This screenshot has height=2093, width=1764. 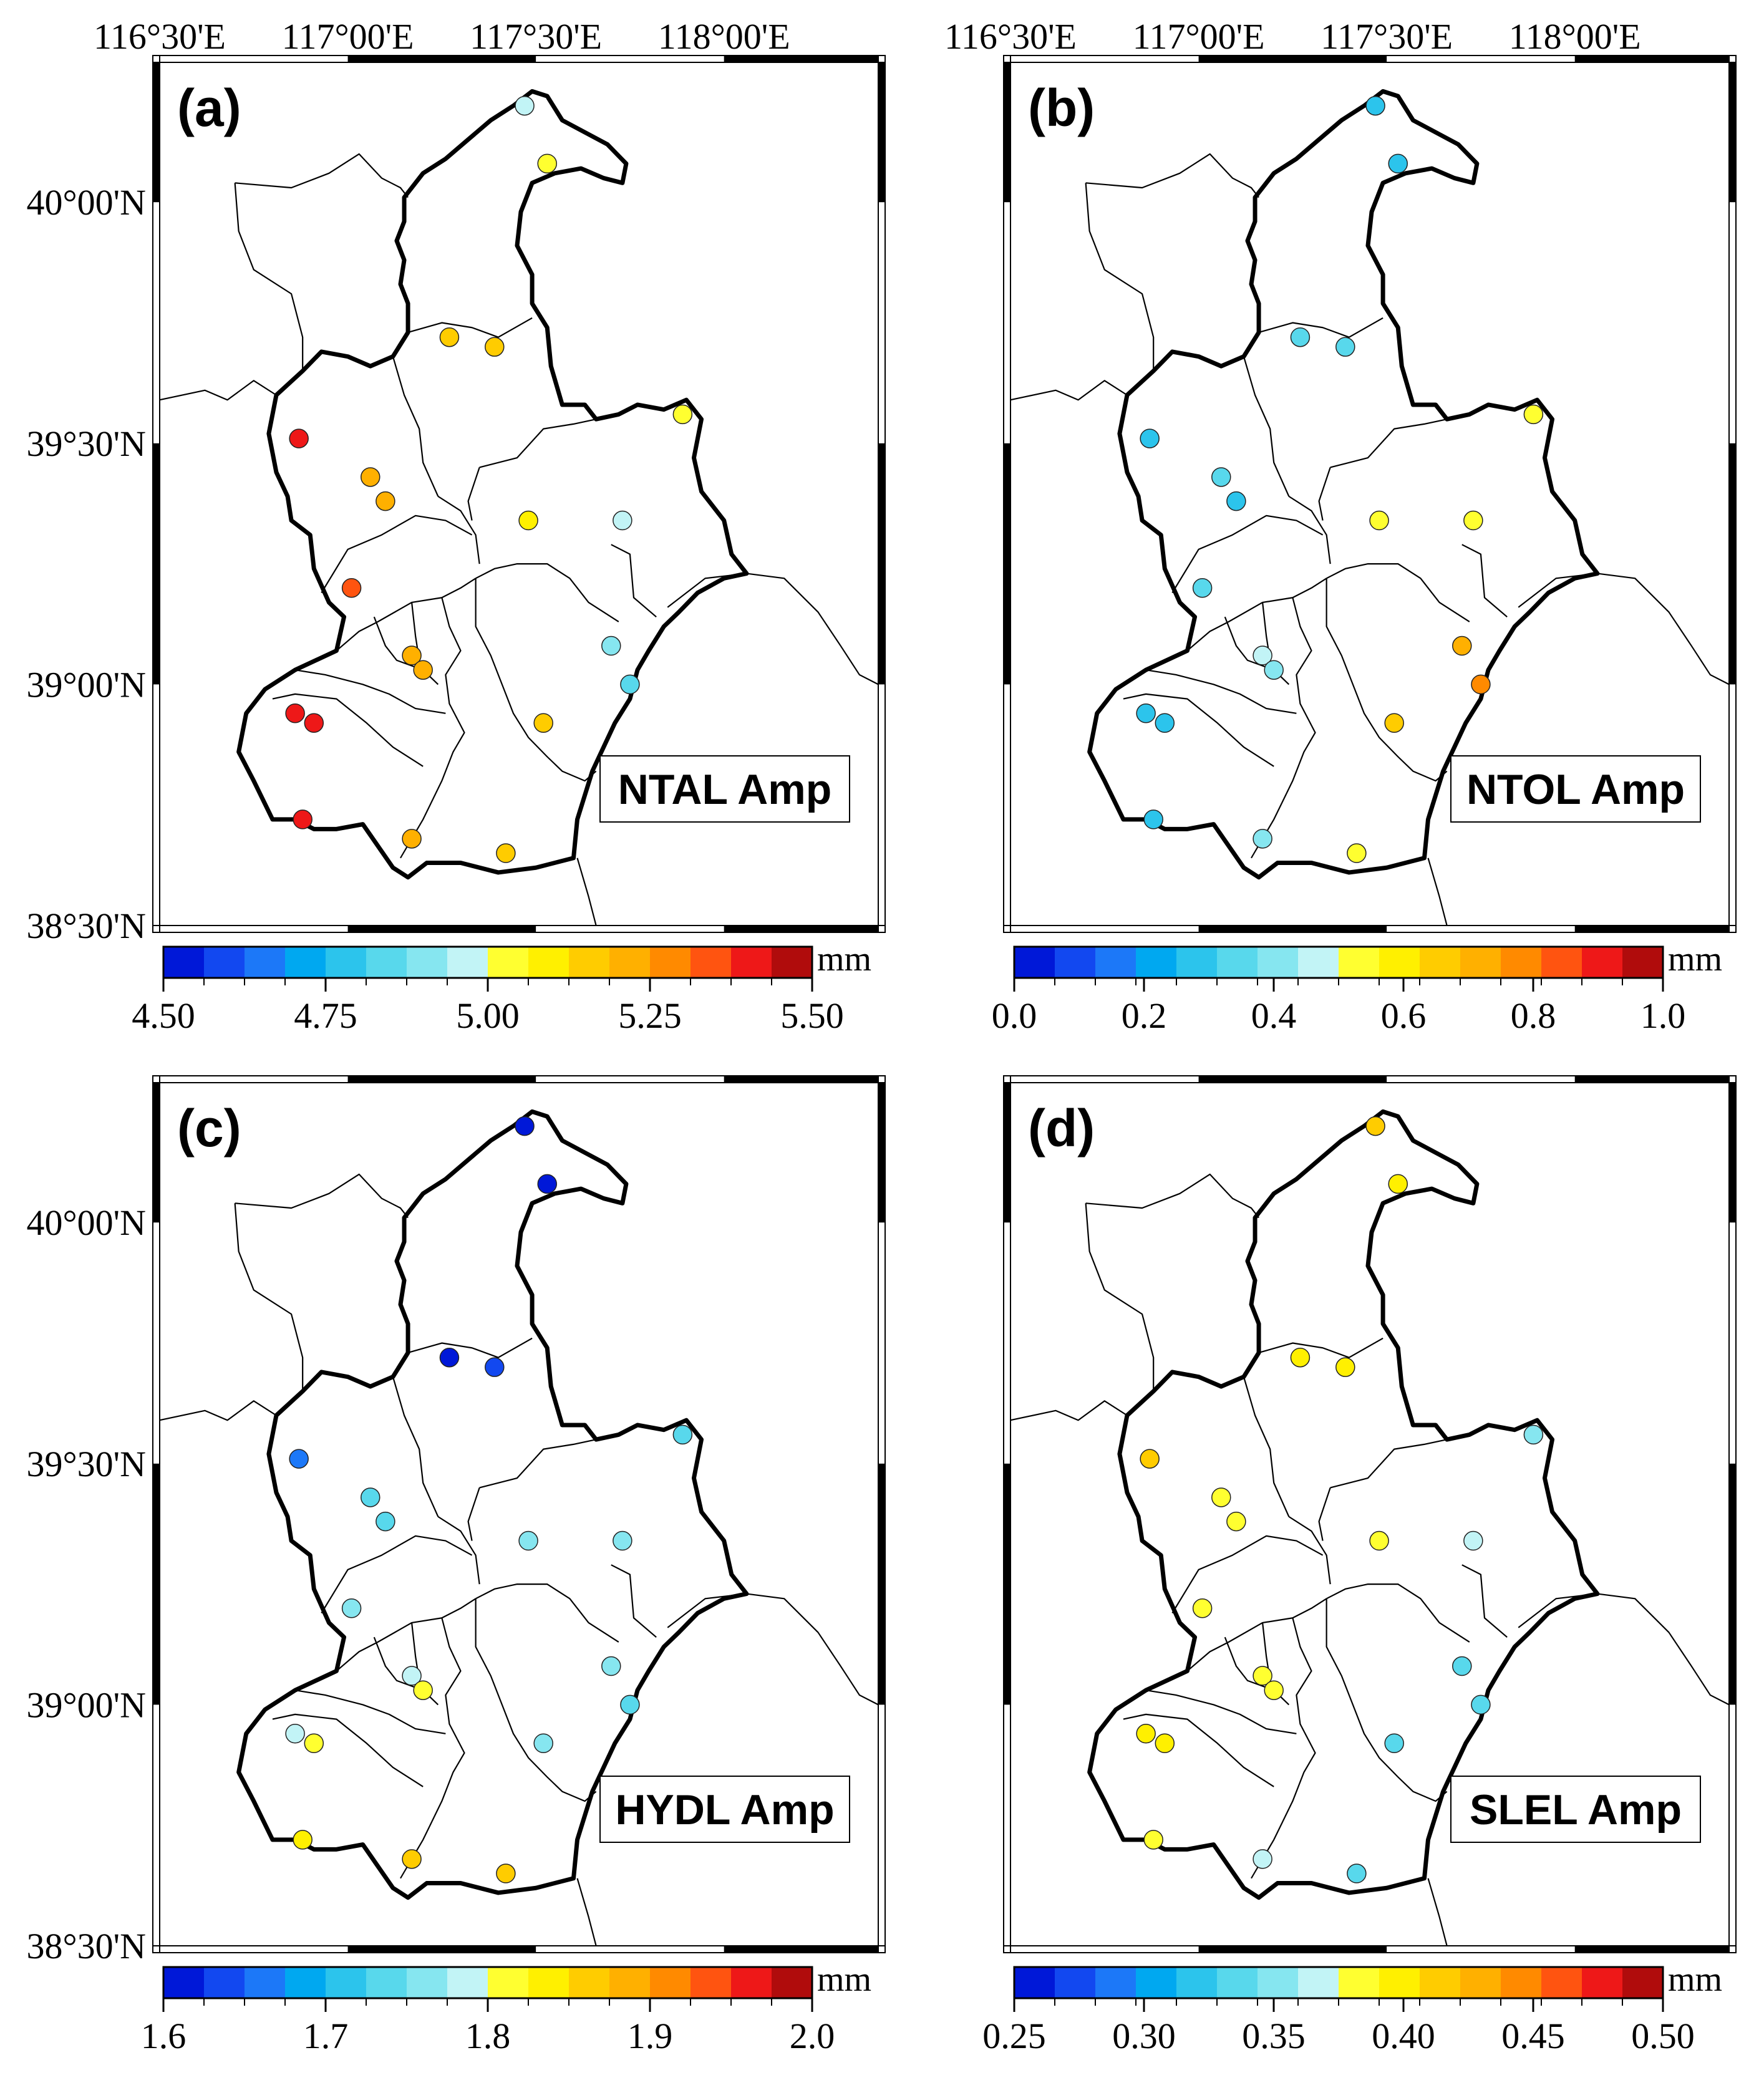 What do you see at coordinates (492, 484) in the screenshot?
I see `tianjin-boundary` at bounding box center [492, 484].